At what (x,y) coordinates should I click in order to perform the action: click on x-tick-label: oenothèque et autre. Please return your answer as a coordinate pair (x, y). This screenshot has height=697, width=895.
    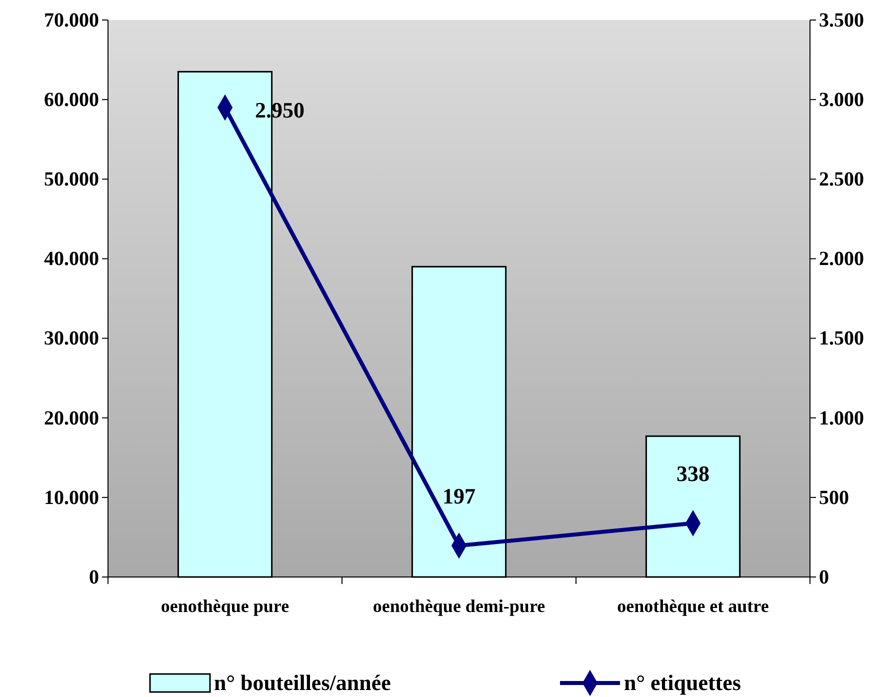
    Looking at the image, I should click on (693, 606).